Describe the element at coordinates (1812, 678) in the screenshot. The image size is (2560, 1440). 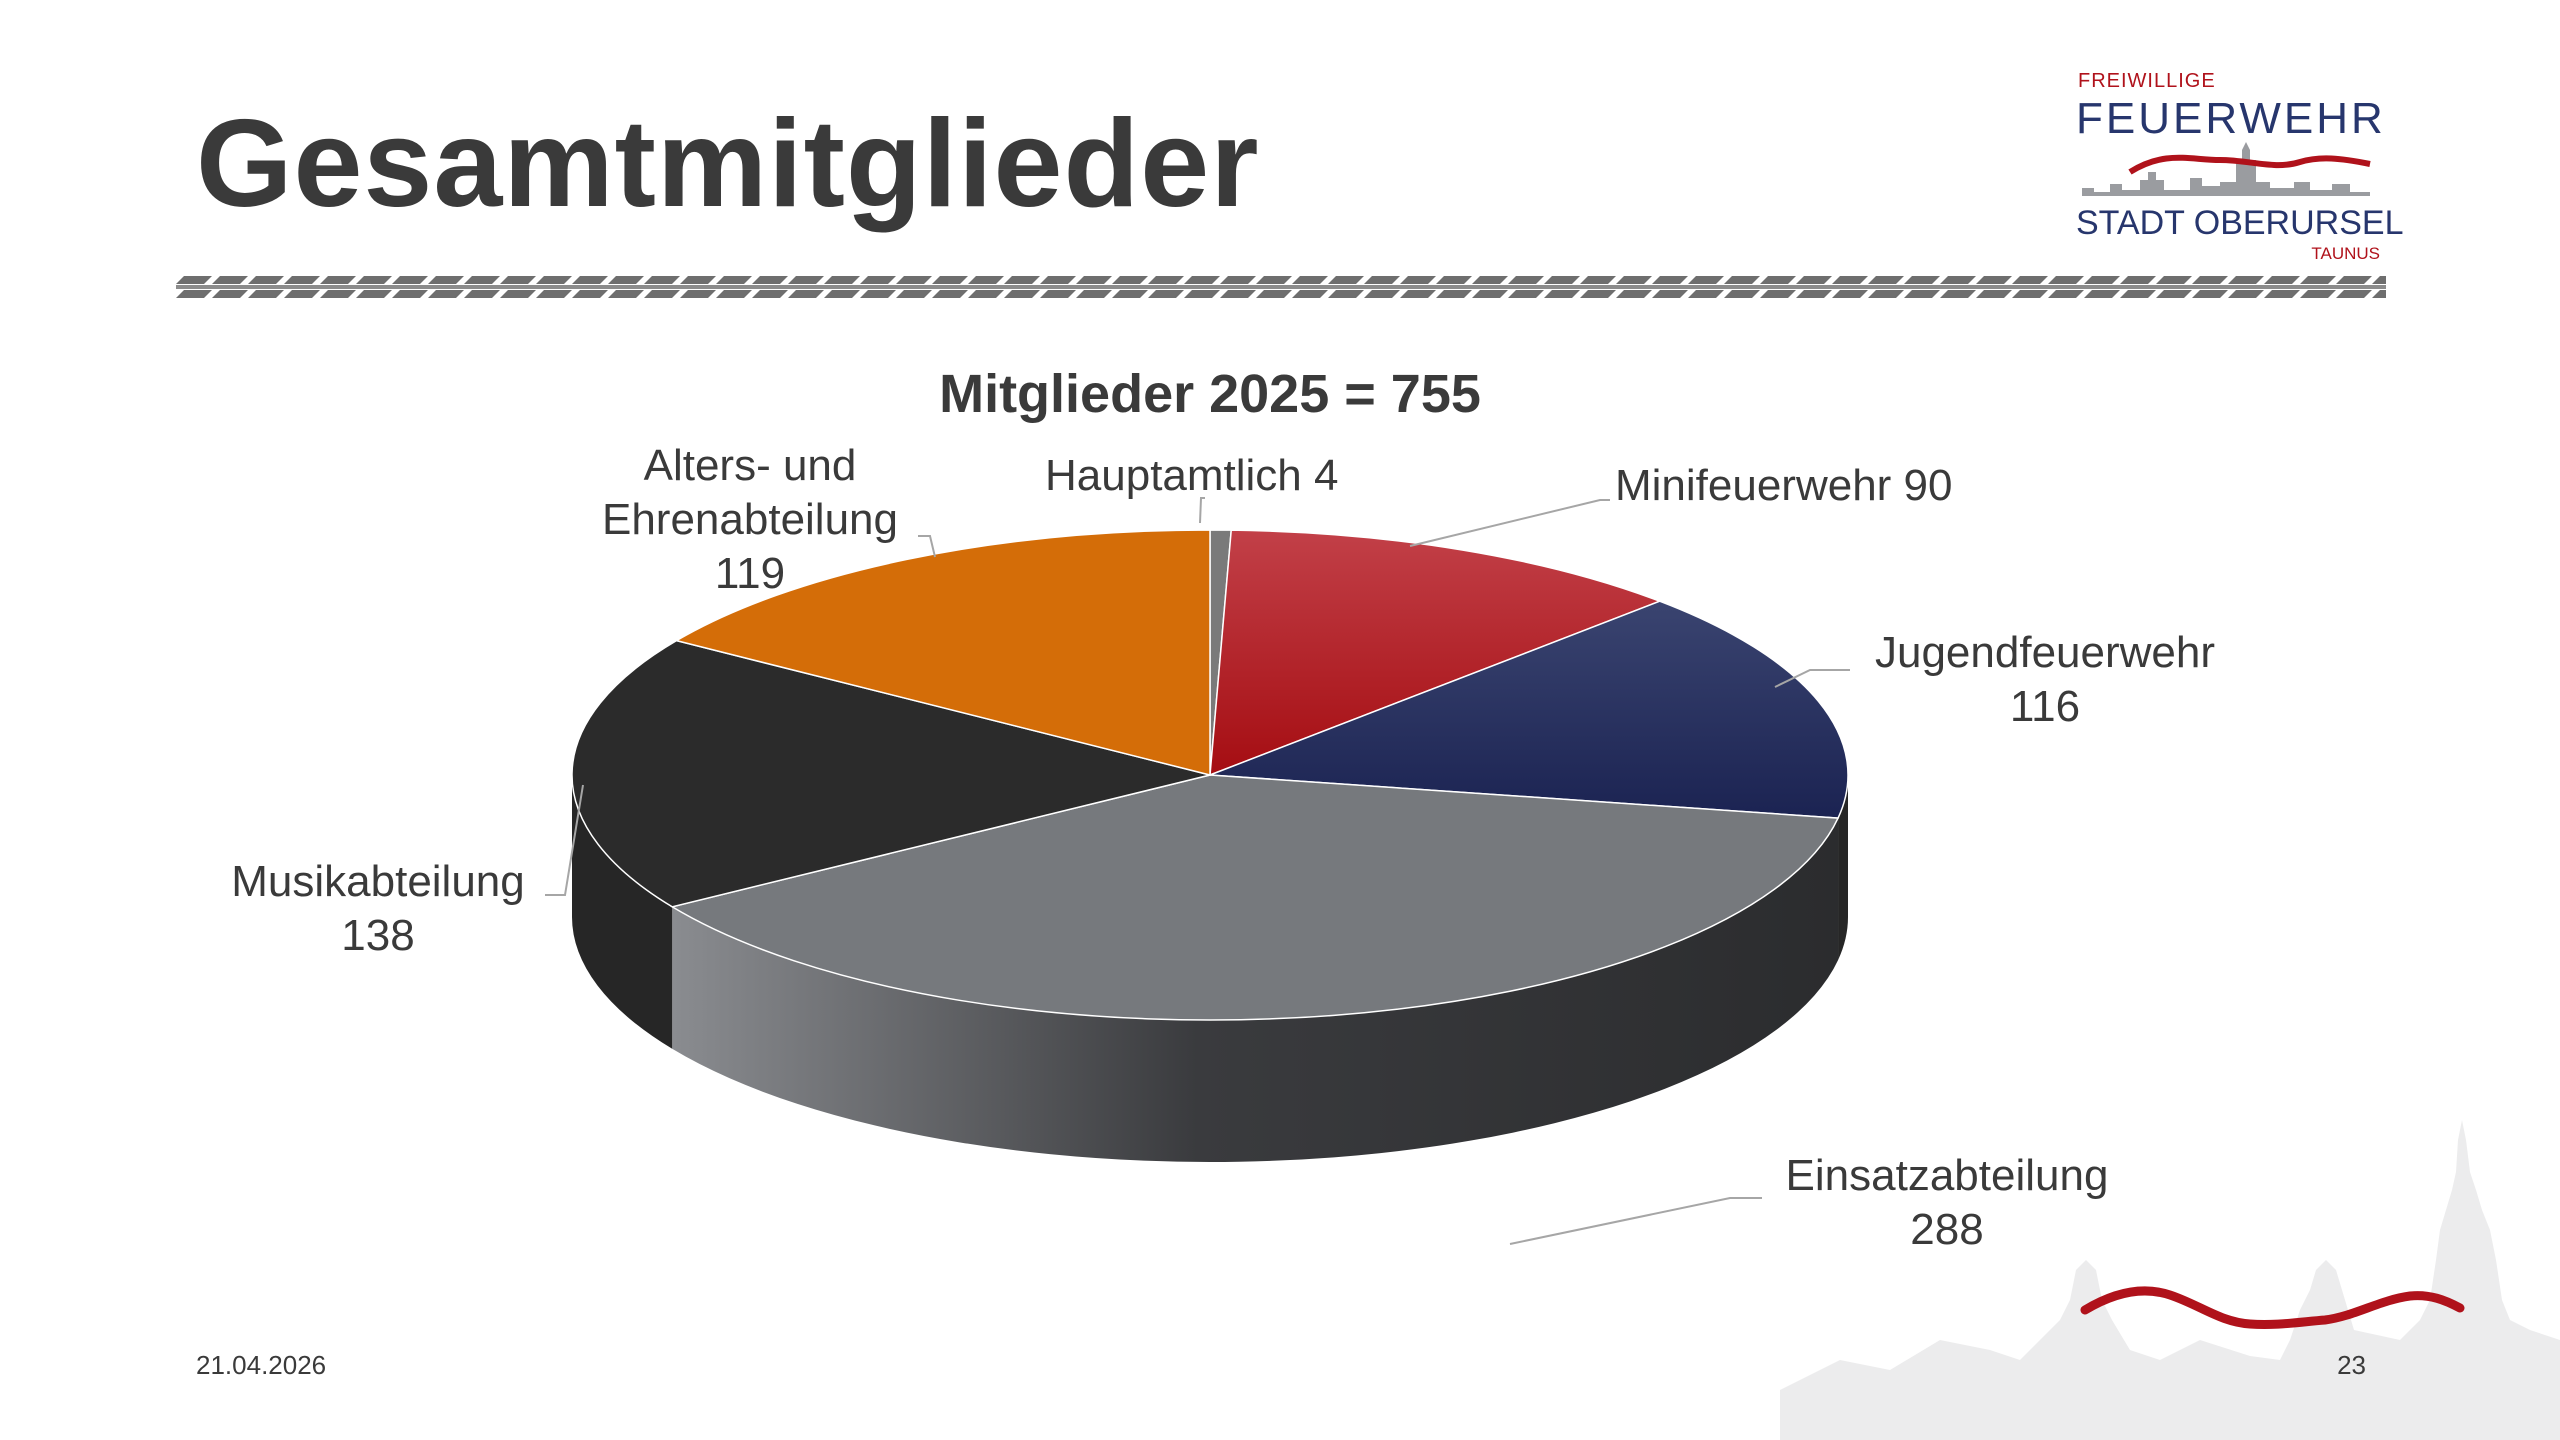
I see `leader-line-jugendfeuerwehr` at that location.